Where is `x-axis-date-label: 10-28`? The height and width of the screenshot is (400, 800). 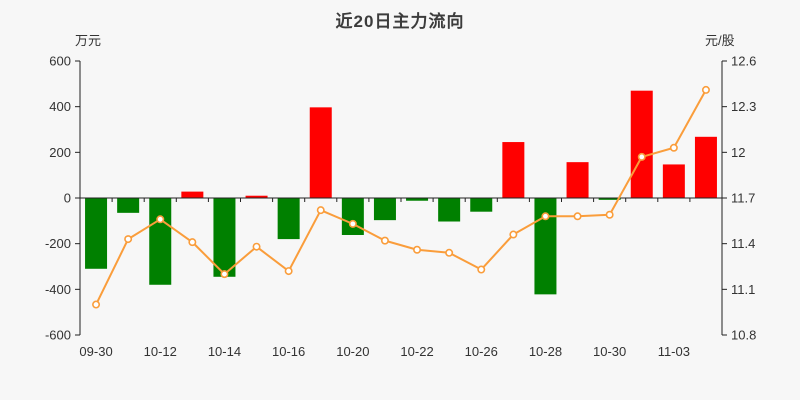
x-axis-date-label: 10-28 is located at coordinates (545, 351).